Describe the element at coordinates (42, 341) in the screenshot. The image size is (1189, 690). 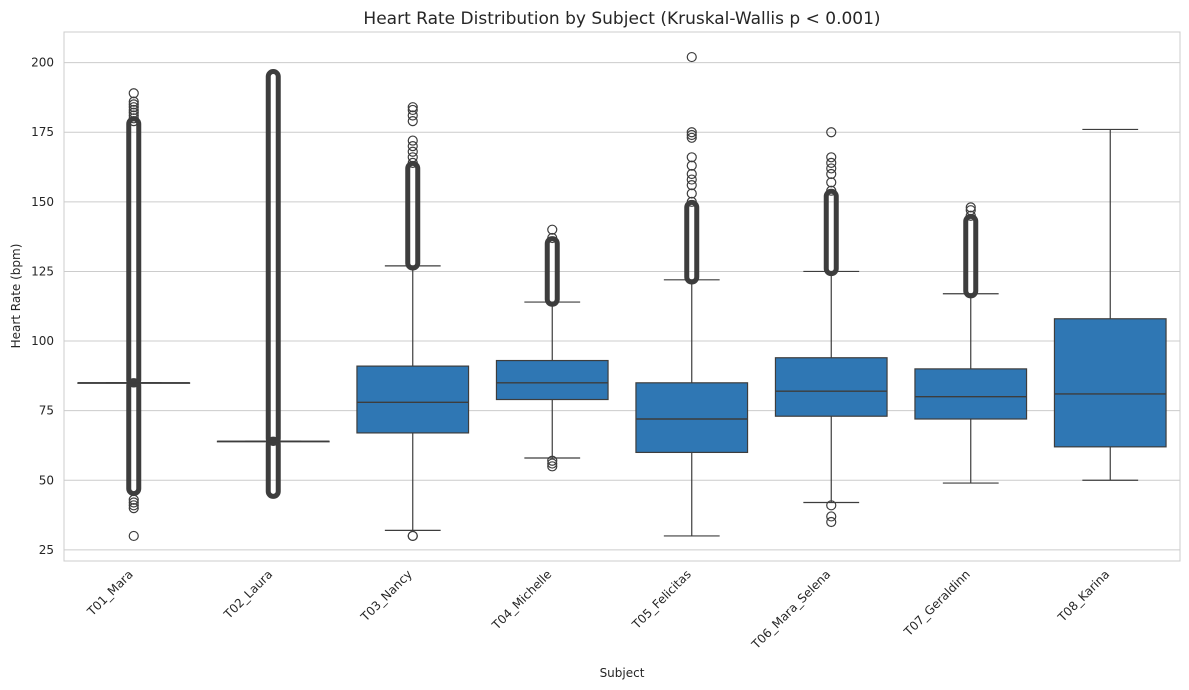
I see `y-tick-label: 100` at that location.